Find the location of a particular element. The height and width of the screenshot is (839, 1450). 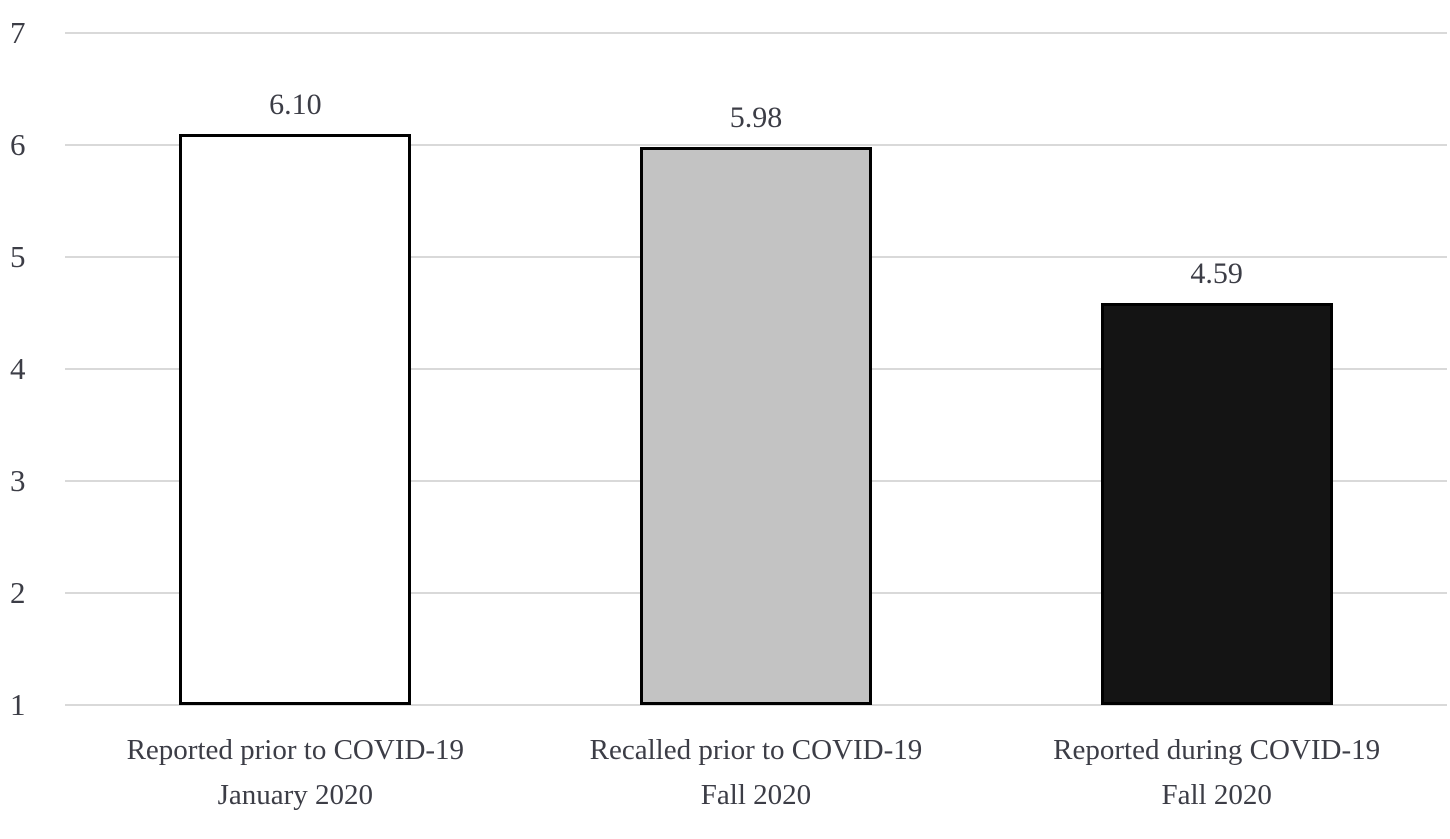

category-label-2: Reported during COVID-19 Fall 2020 is located at coordinates (1216, 773).